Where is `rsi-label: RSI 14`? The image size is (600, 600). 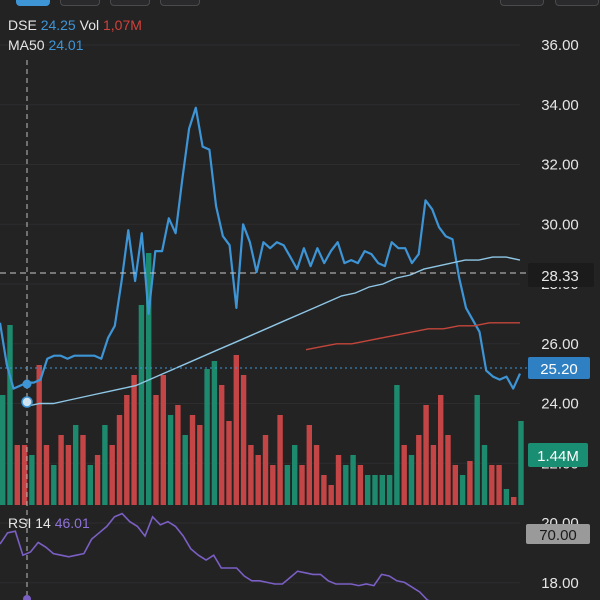 rsi-label: RSI 14 is located at coordinates (29, 523).